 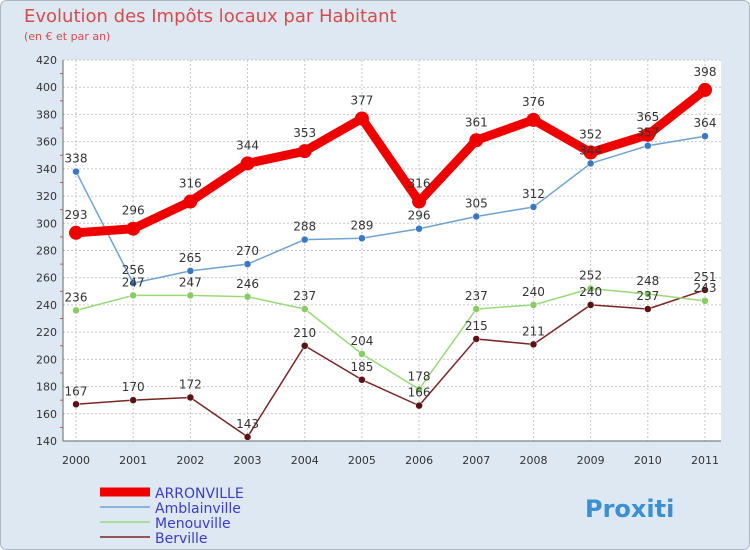 What do you see at coordinates (46, 142) in the screenshot?
I see `y-tick-label: 360` at bounding box center [46, 142].